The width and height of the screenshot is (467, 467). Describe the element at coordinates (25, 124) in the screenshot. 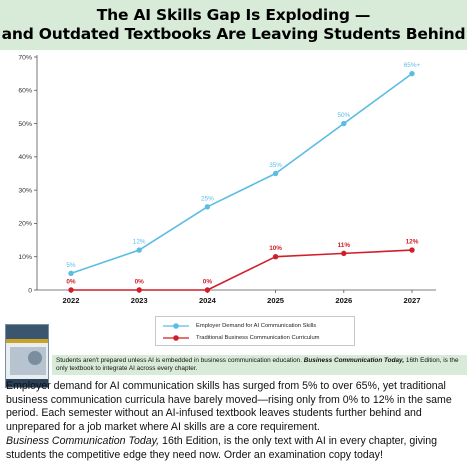

I see `y-tick-label: 50%` at that location.